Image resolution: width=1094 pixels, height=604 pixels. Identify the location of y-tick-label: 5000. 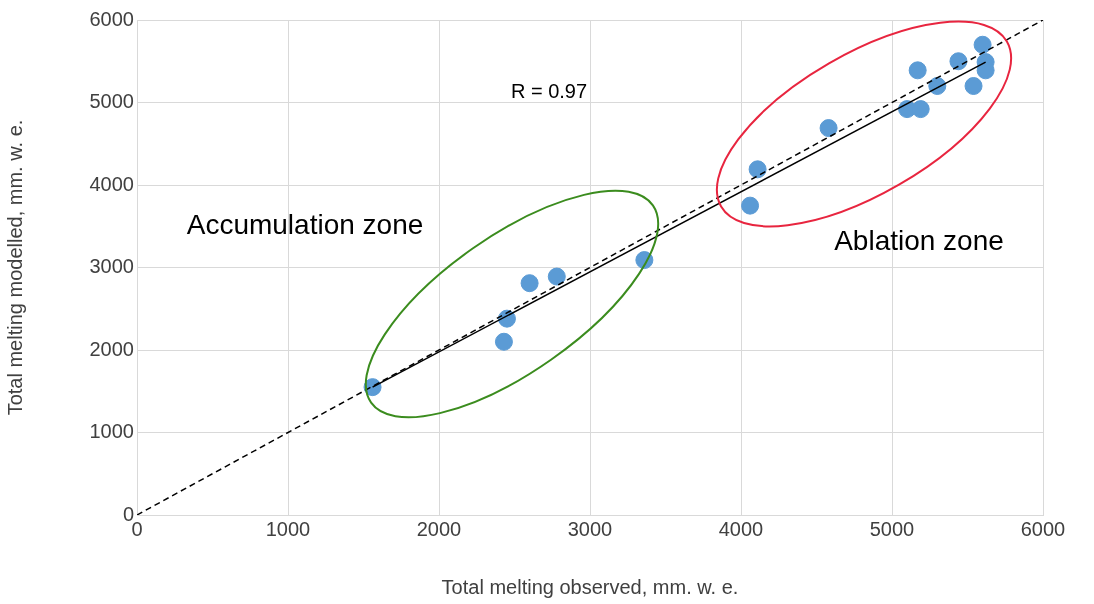
(111, 101).